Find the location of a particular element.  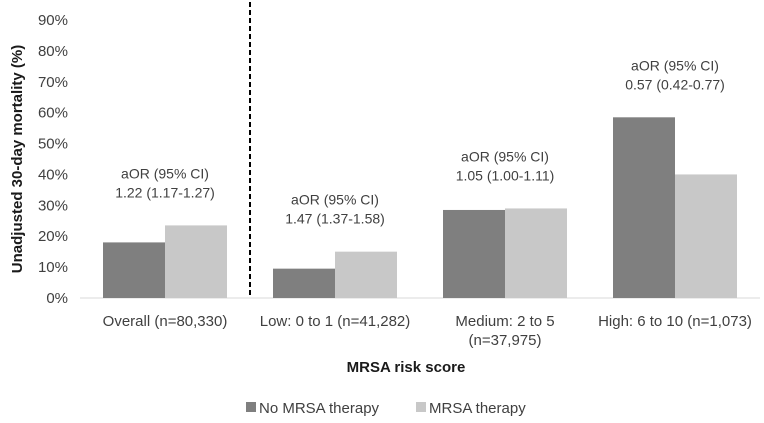

y-tick-label: 70% is located at coordinates (53, 82).